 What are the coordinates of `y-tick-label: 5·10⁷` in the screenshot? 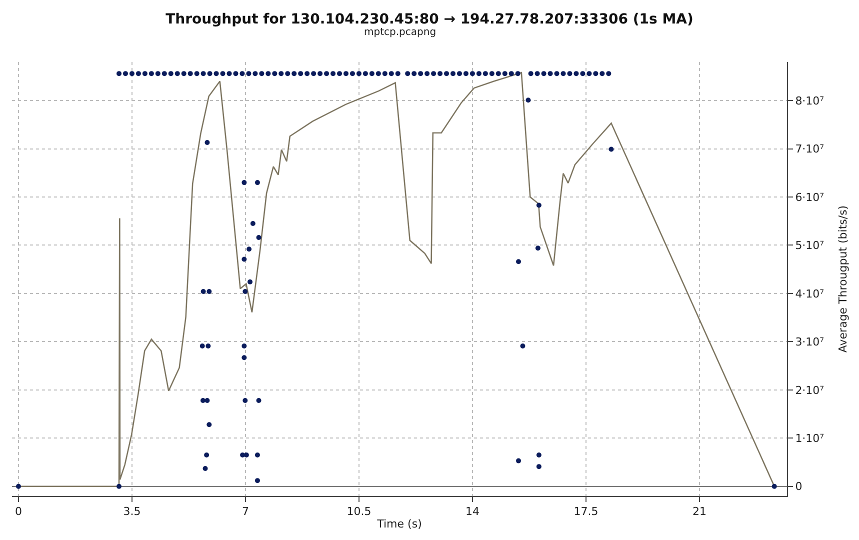 It's located at (809, 245).